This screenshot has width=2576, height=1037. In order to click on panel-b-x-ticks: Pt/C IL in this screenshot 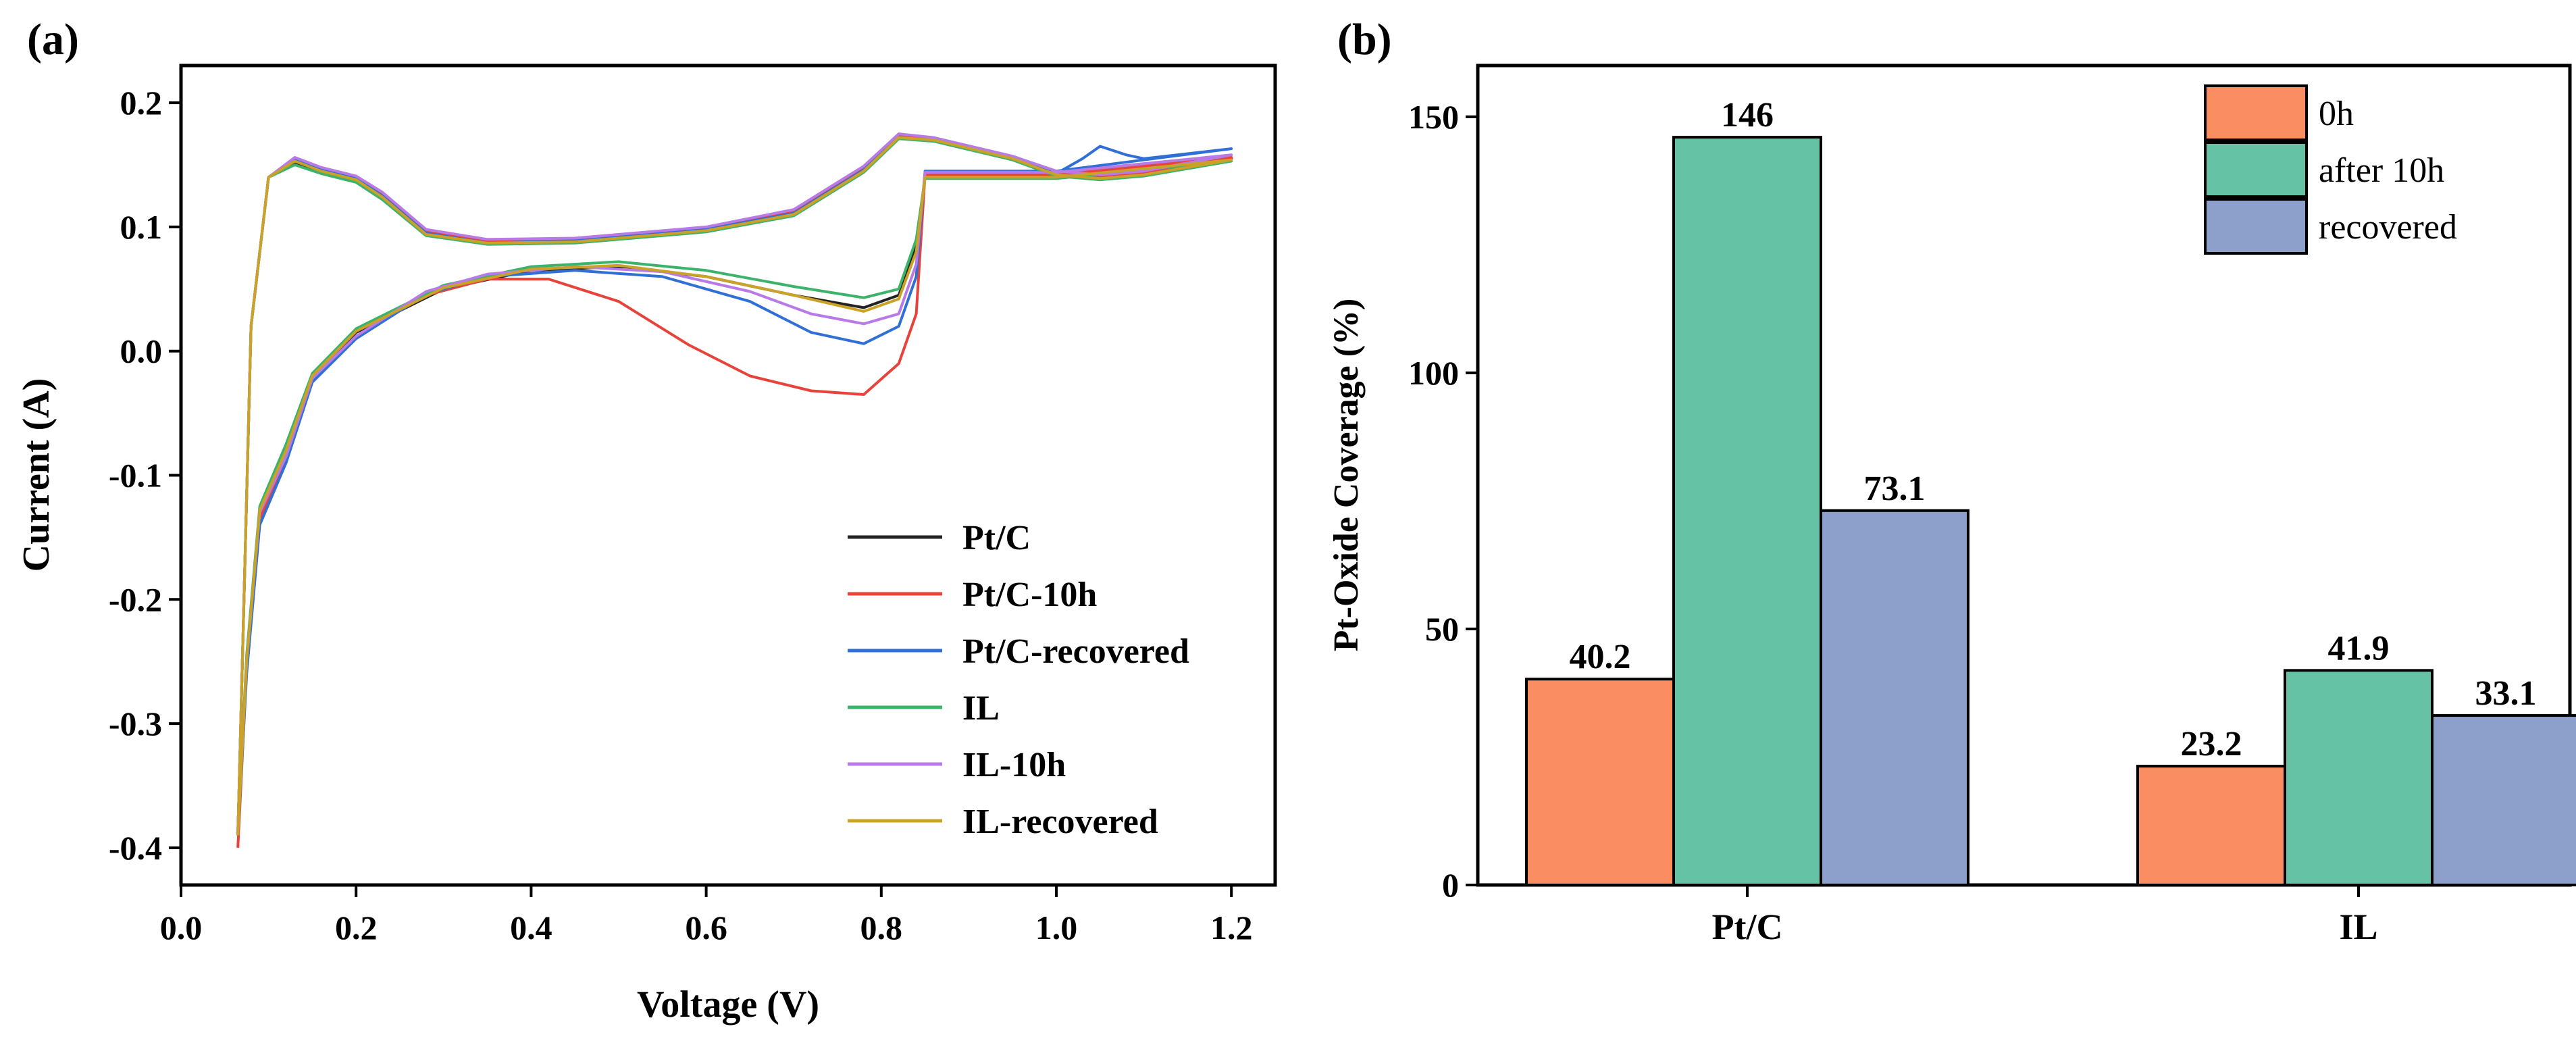, I will do `click(2045, 916)`.